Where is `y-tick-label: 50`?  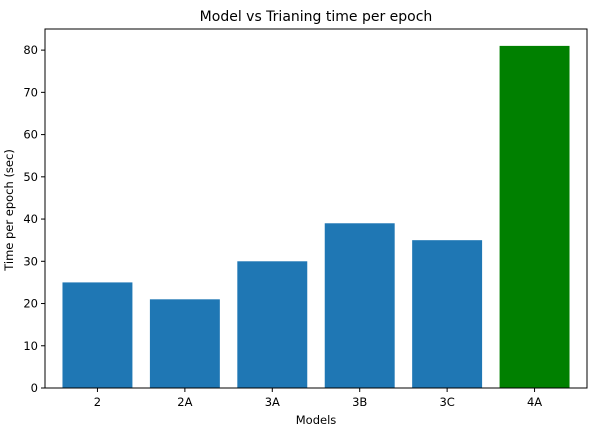 y-tick-label: 50 is located at coordinates (30, 177).